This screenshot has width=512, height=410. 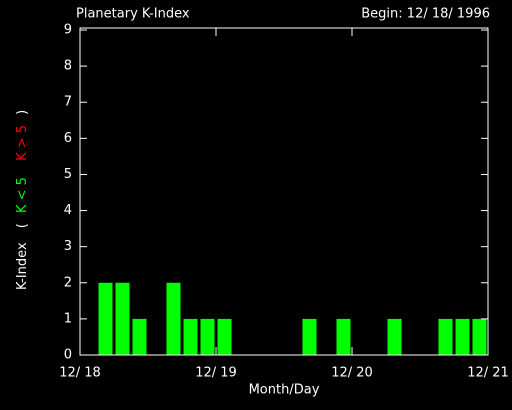 What do you see at coordinates (133, 14) in the screenshot?
I see `chart-title: Planetary K-Index` at bounding box center [133, 14].